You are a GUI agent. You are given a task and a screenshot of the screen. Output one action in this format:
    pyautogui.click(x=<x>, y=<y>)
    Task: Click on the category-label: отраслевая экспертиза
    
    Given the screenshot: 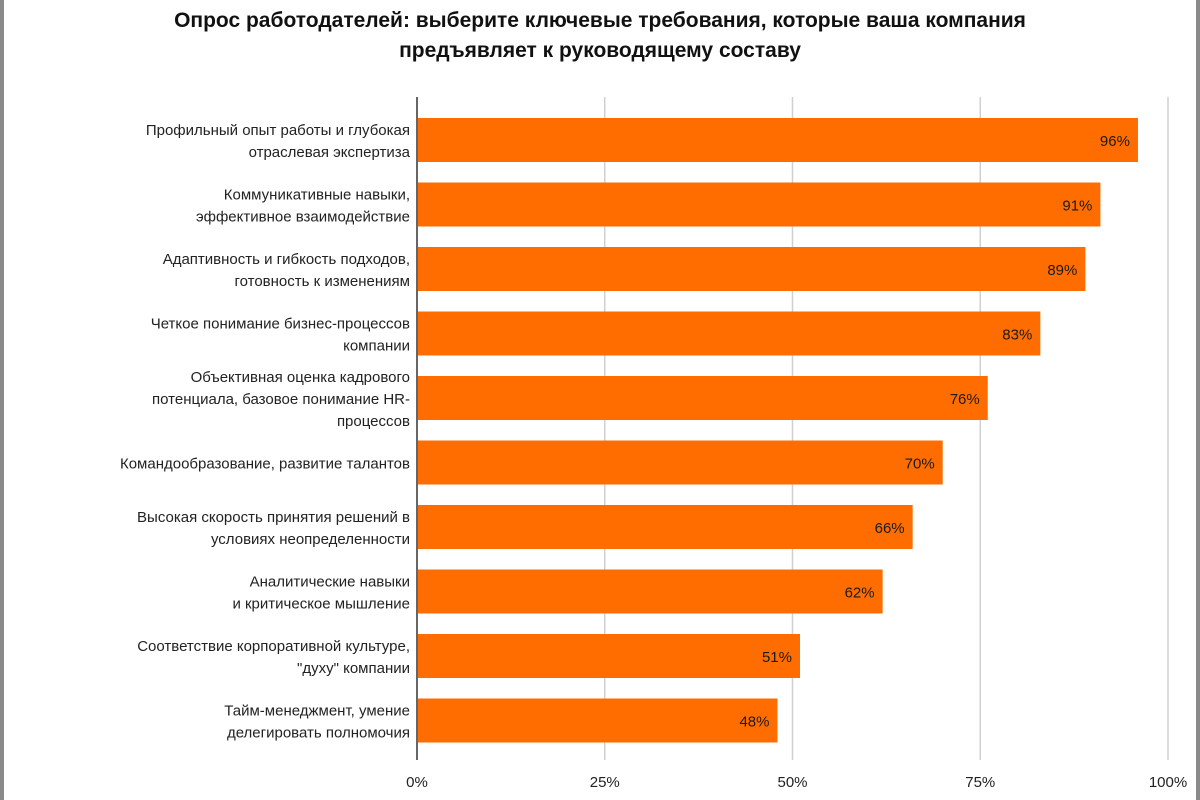 What is the action you would take?
    pyautogui.click(x=330, y=152)
    